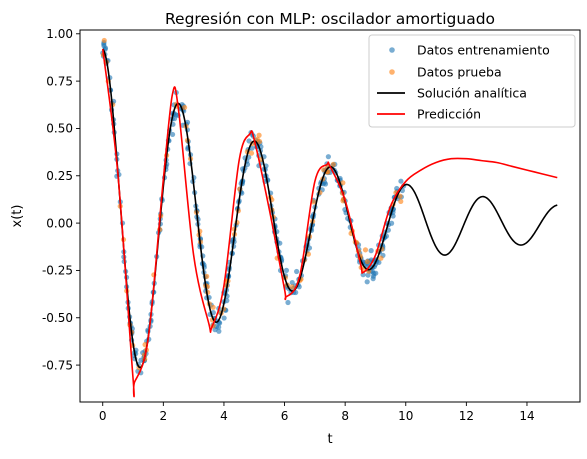 The width and height of the screenshot is (587, 459). Describe the element at coordinates (164, 416) in the screenshot. I see `x-tick-label: 2` at that location.